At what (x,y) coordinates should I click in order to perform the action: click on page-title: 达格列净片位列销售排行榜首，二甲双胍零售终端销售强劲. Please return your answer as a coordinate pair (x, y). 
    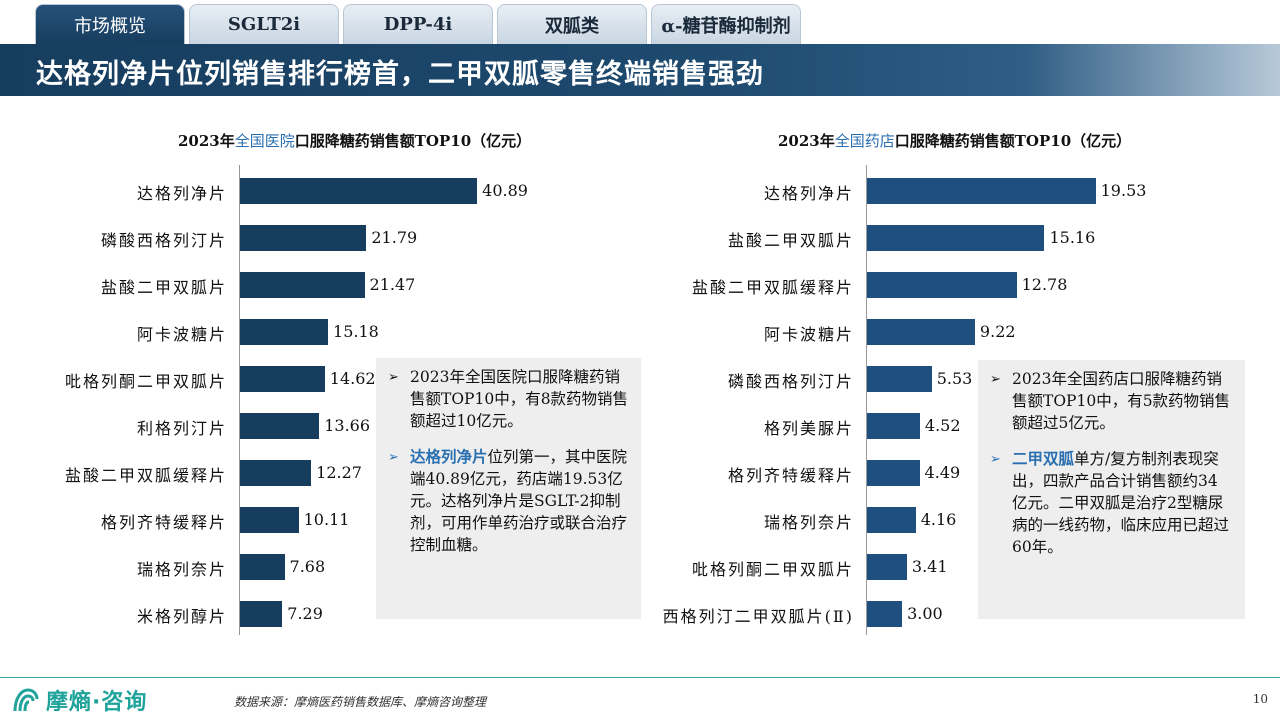
    Looking at the image, I should click on (400, 74).